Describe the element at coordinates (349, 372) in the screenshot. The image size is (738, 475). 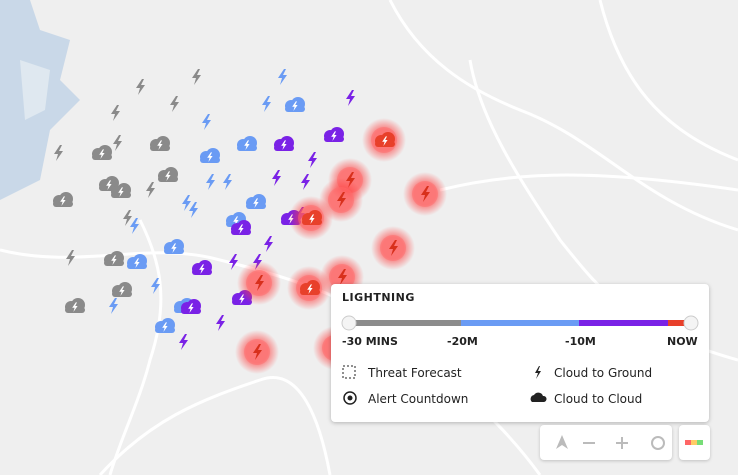
I see `threat-icon` at that location.